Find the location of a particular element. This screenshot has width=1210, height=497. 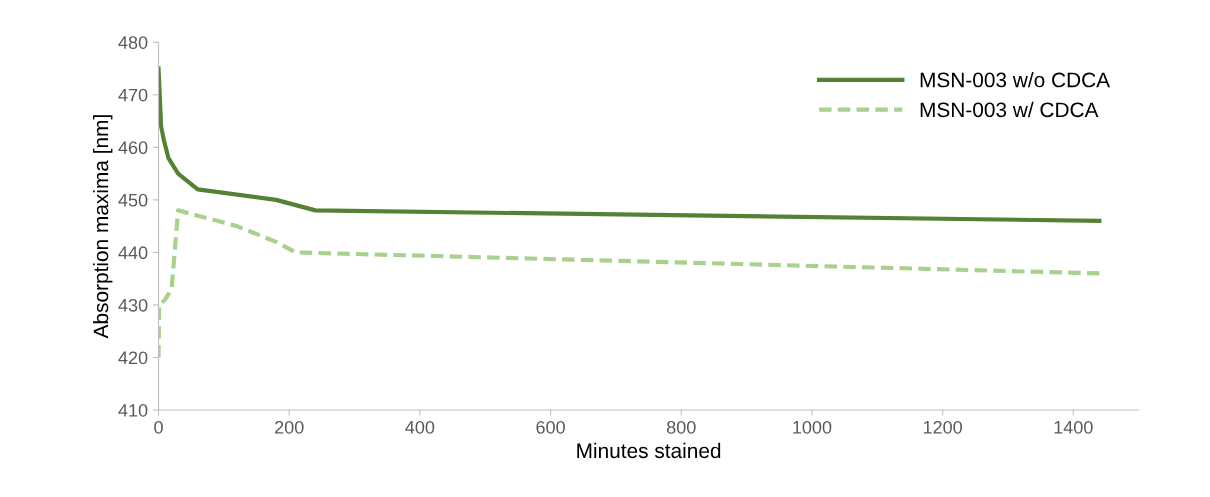

x-tick-label: 400 is located at coordinates (420, 427).